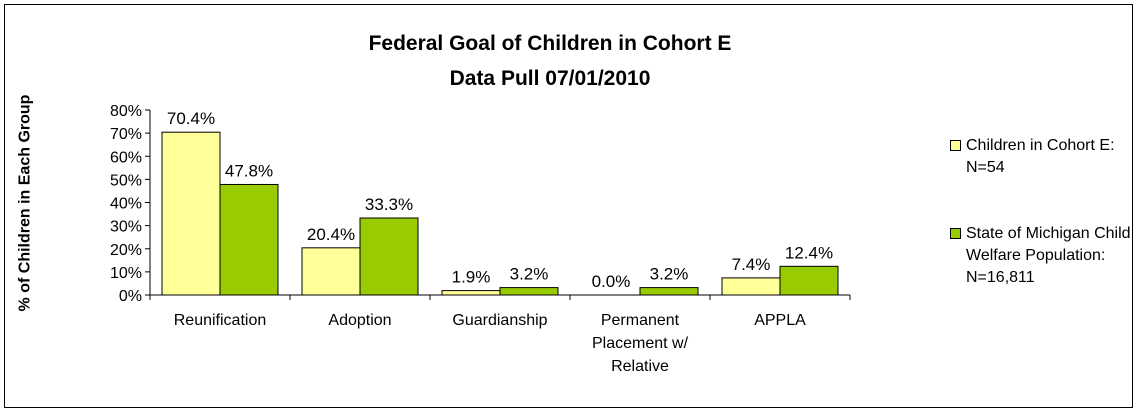  Describe the element at coordinates (809, 252) in the screenshot. I see `data-label: 12.4%` at that location.